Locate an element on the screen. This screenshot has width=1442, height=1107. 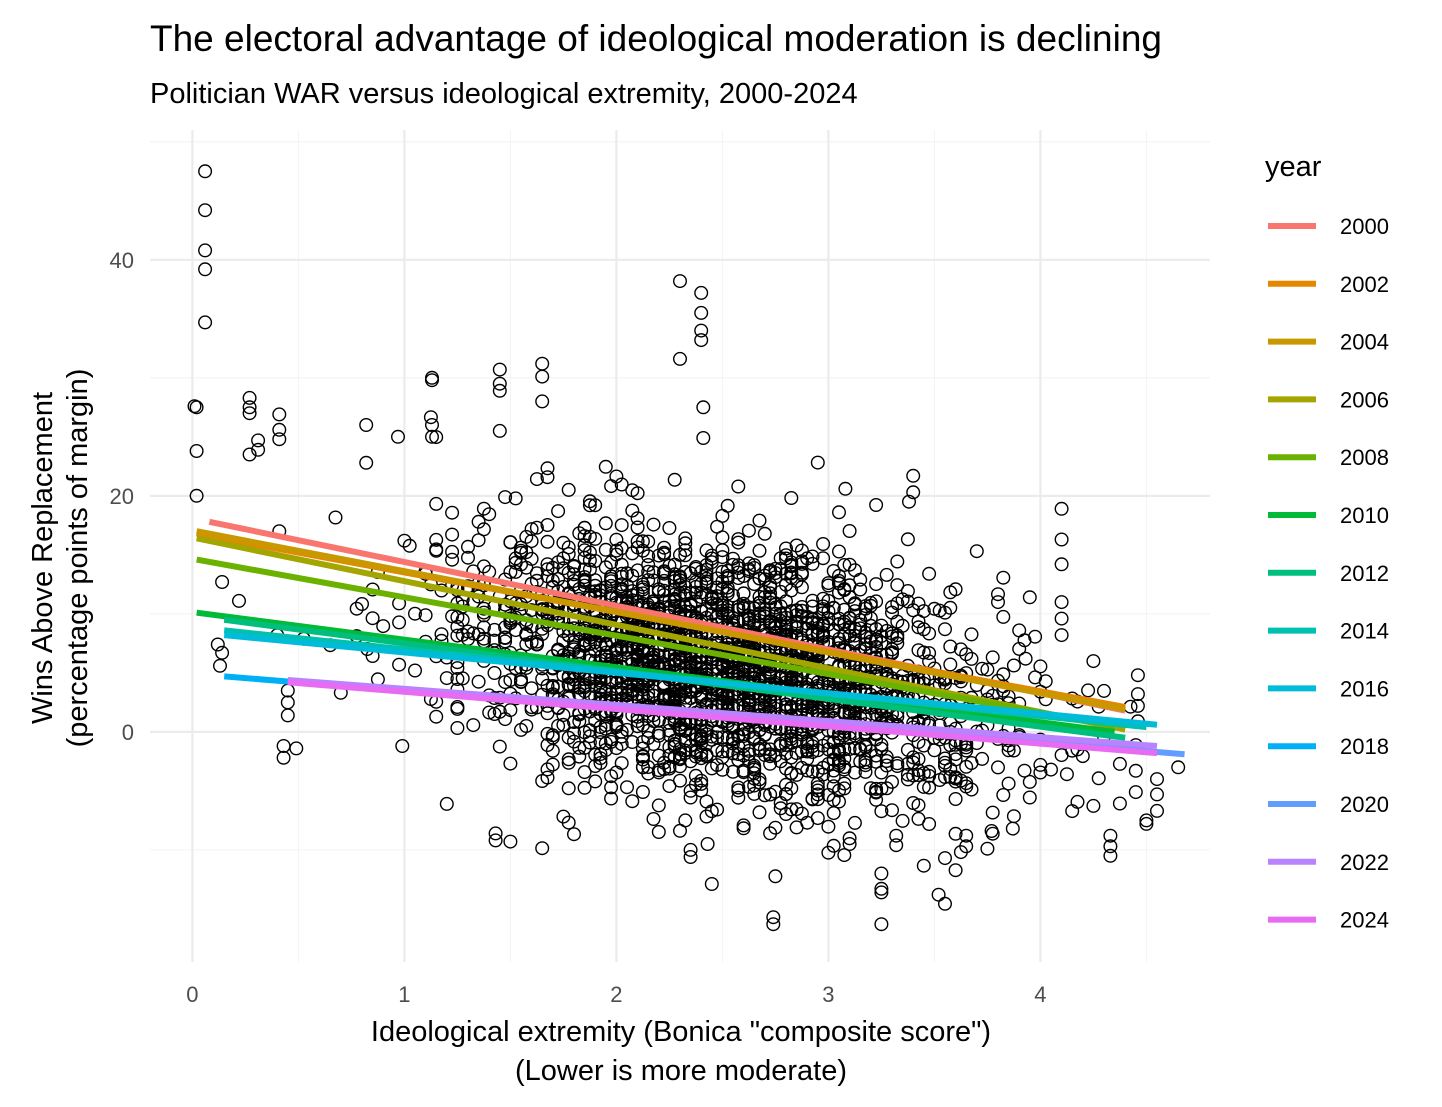
x-axis-title-line2: (Lower is more moderate) is located at coordinates (681, 1071).